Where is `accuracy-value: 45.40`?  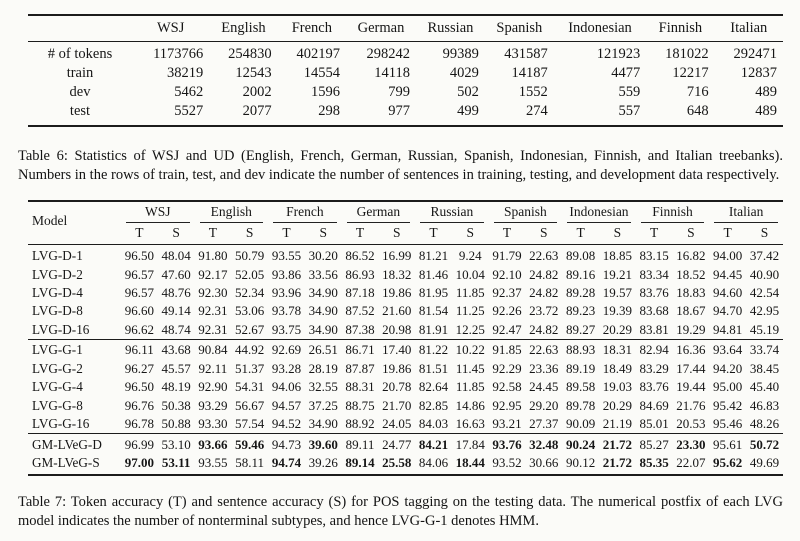 accuracy-value: 45.40 is located at coordinates (764, 387).